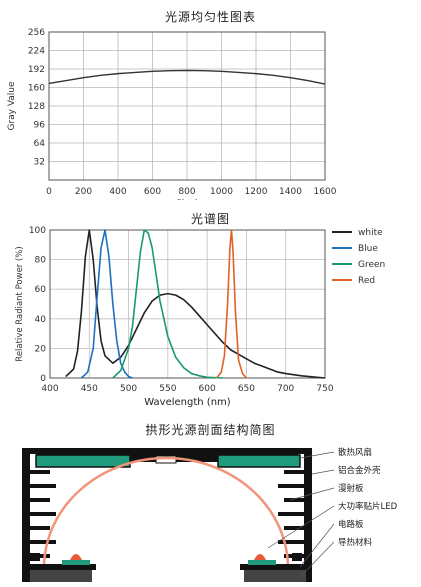 The image size is (421, 587). Describe the element at coordinates (128, 389) in the screenshot. I see `x-tick-label: 500` at that location.